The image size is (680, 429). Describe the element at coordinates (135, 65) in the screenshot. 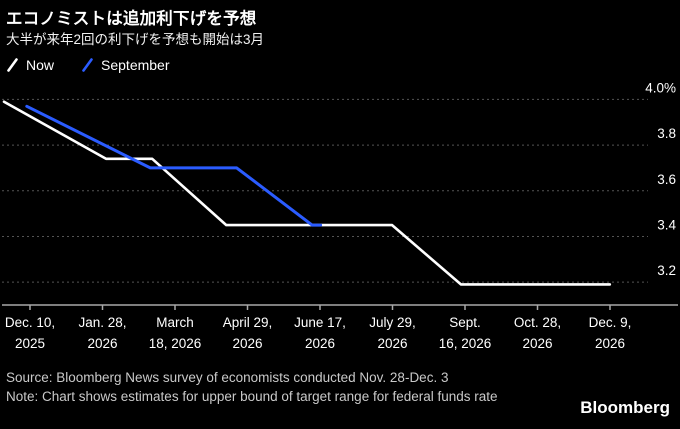

I see `legend-label-september: September` at that location.